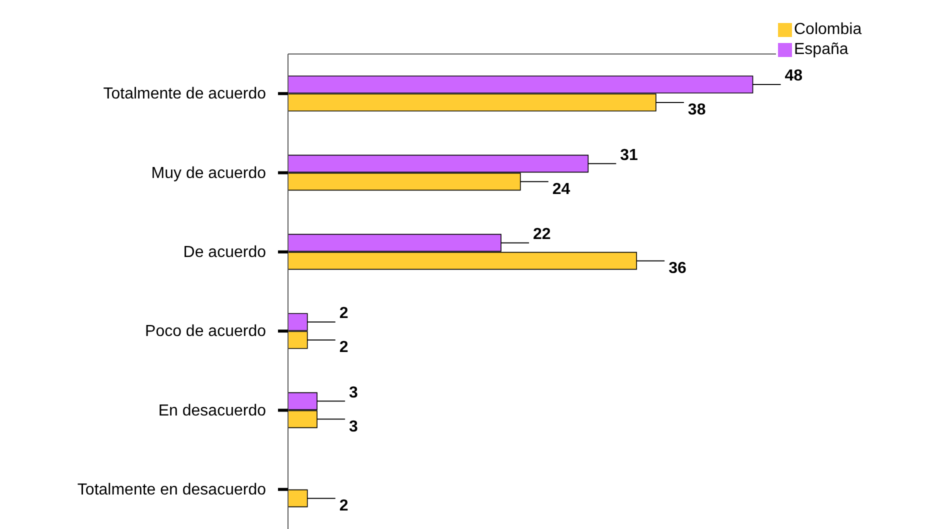  Describe the element at coordinates (208, 173) in the screenshot. I see `y-tick-label: Muy de acuerdo` at that location.